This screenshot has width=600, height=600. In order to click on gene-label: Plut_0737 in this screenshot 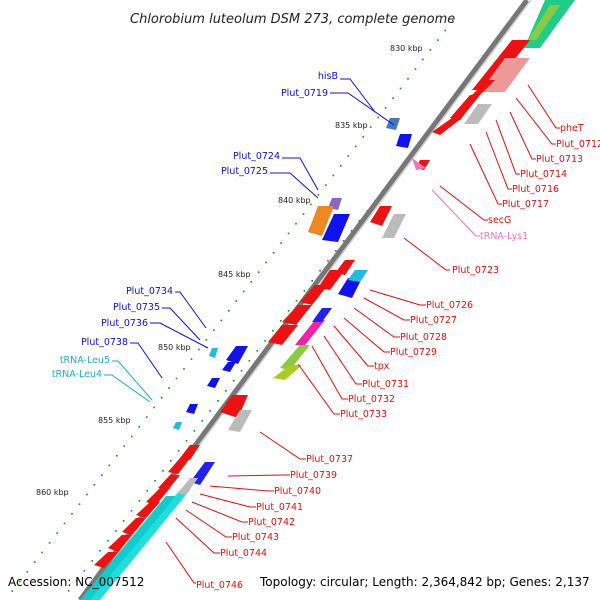, I will do `click(329, 459)`.